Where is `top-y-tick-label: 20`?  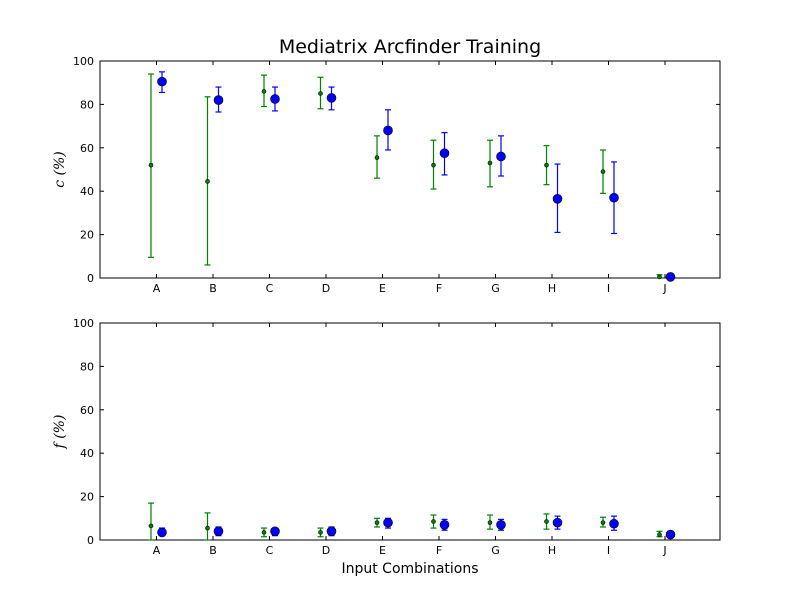 top-y-tick-label: 20 is located at coordinates (87, 235).